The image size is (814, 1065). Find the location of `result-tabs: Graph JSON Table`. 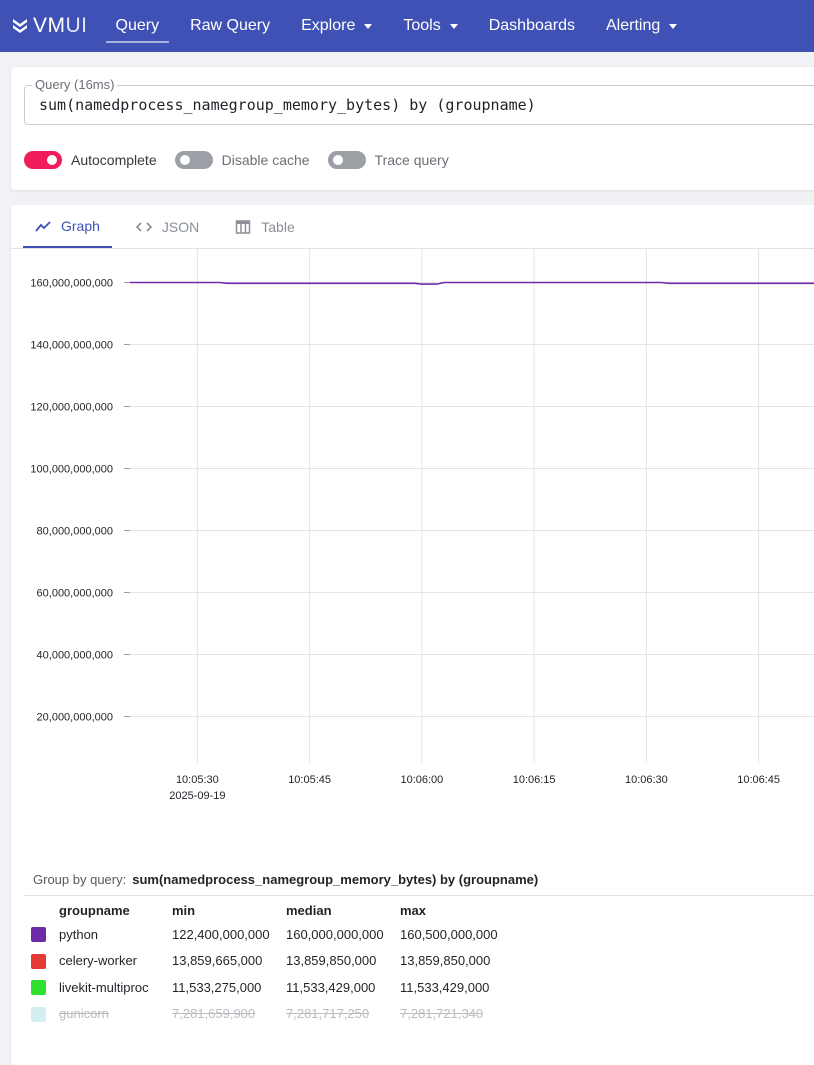

result-tabs: Graph JSON Table is located at coordinates (412, 227).